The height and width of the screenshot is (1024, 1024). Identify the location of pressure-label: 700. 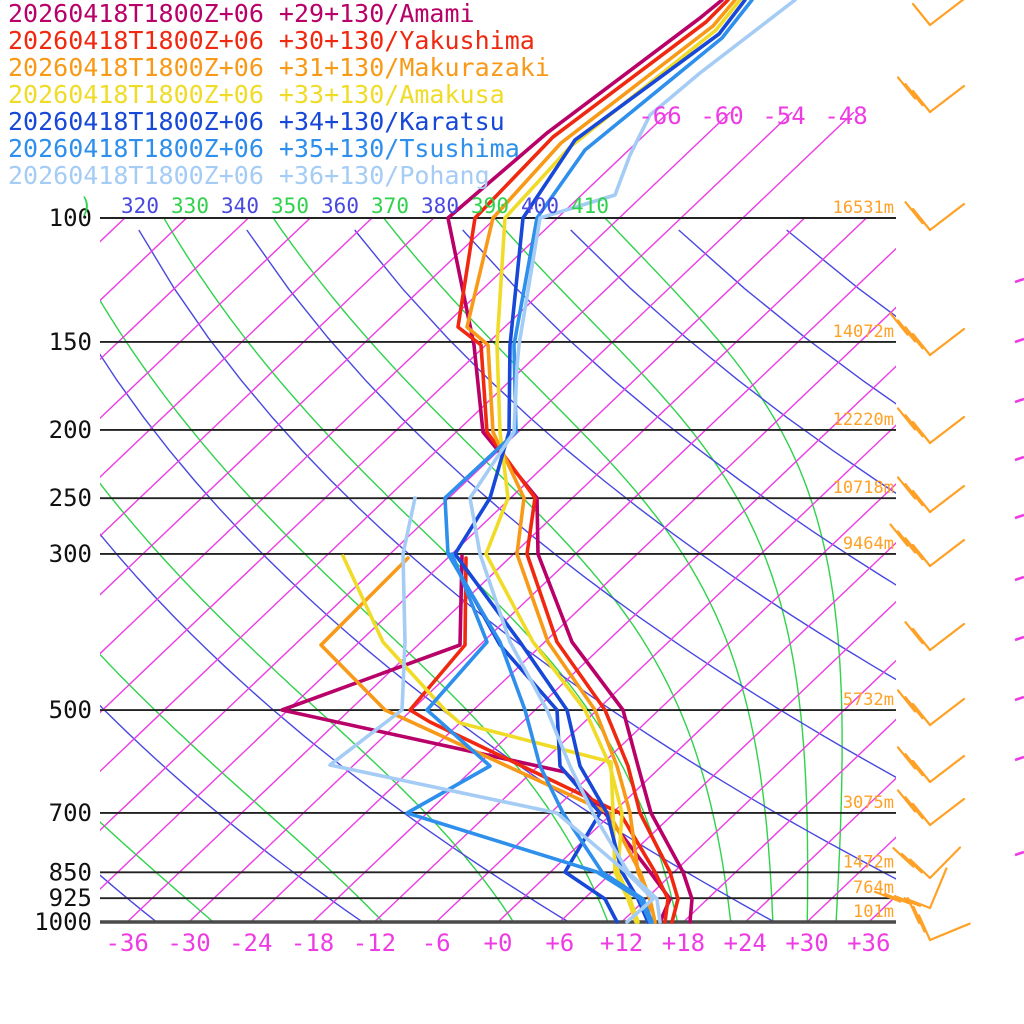
(70, 813).